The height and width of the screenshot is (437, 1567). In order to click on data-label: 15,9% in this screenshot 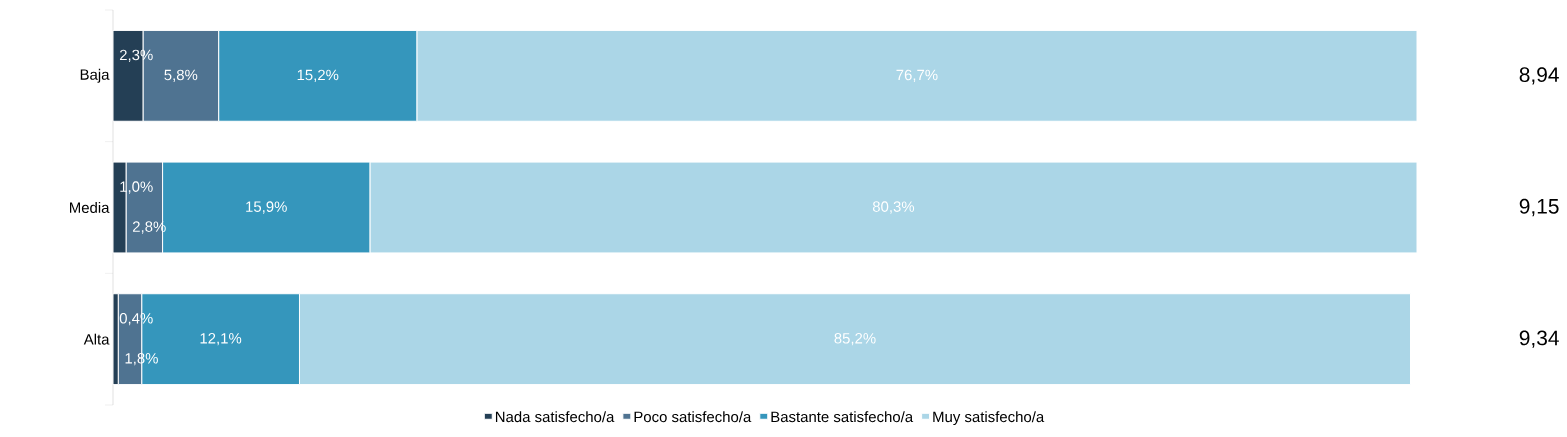, I will do `click(266, 207)`.